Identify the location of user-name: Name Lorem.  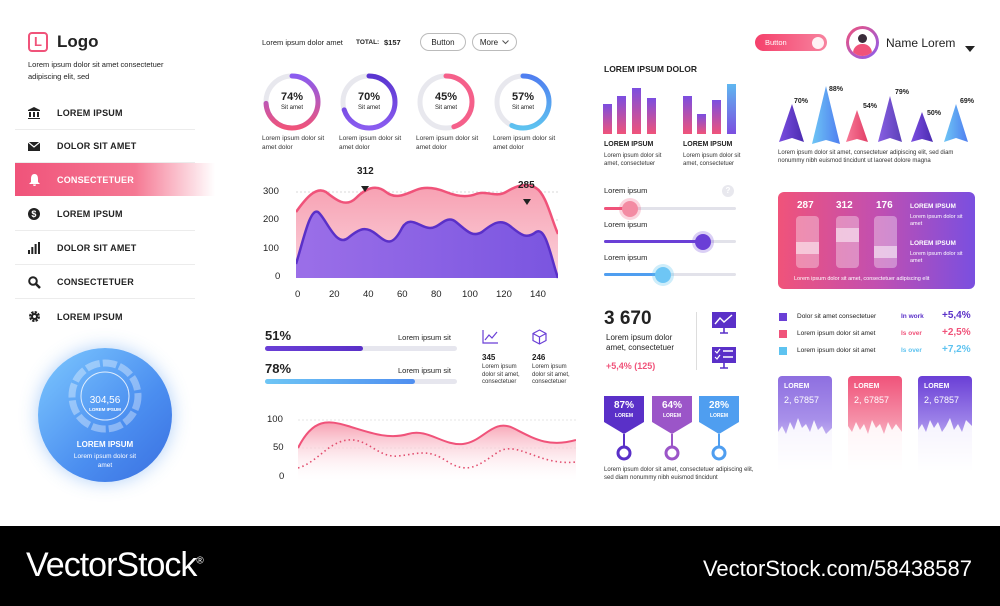
(921, 43).